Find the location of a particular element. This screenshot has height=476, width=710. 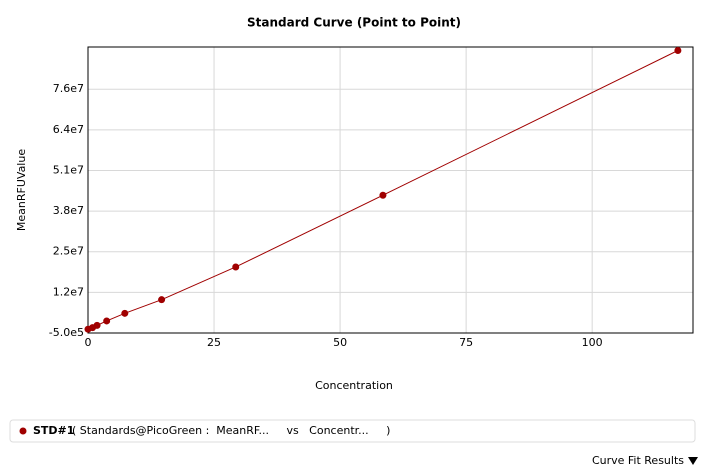

y-tick-label: -5.0e5 is located at coordinates (66, 332).